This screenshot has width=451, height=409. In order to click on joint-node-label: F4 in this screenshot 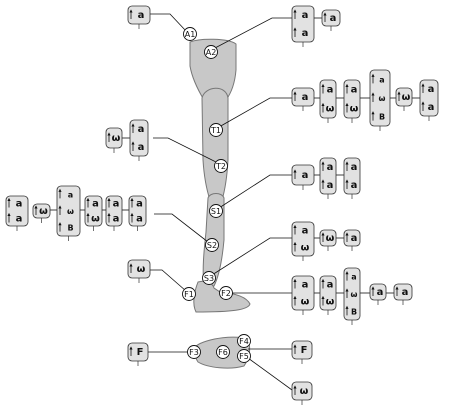, I will do `click(244, 341)`.